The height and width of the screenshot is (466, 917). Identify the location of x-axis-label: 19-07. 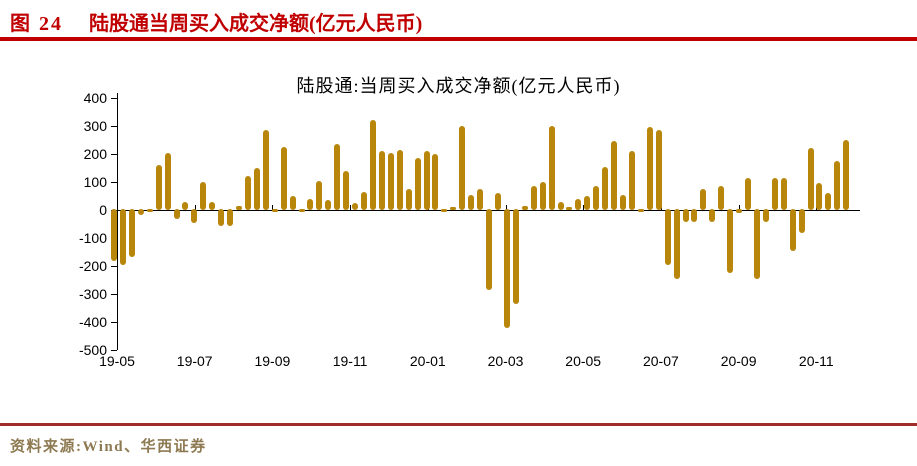
(194, 361).